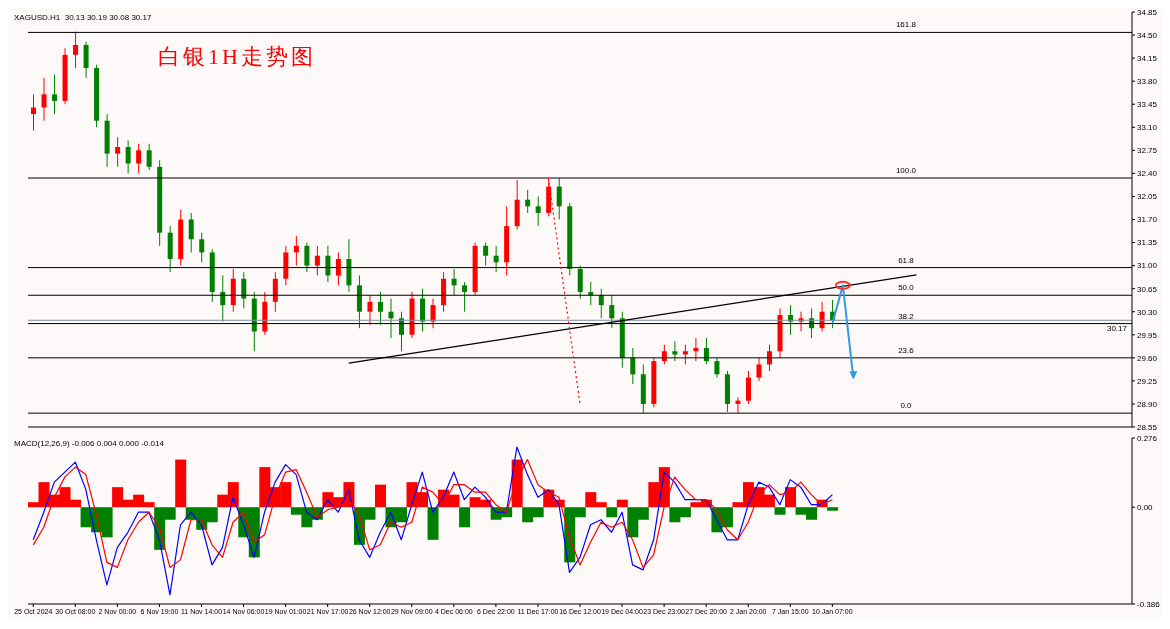 The image size is (1170, 629). What do you see at coordinates (89, 443) in the screenshot?
I see `chart-title: MACD(12,26,9) -0.006 0.004 0.000 -0.014` at bounding box center [89, 443].